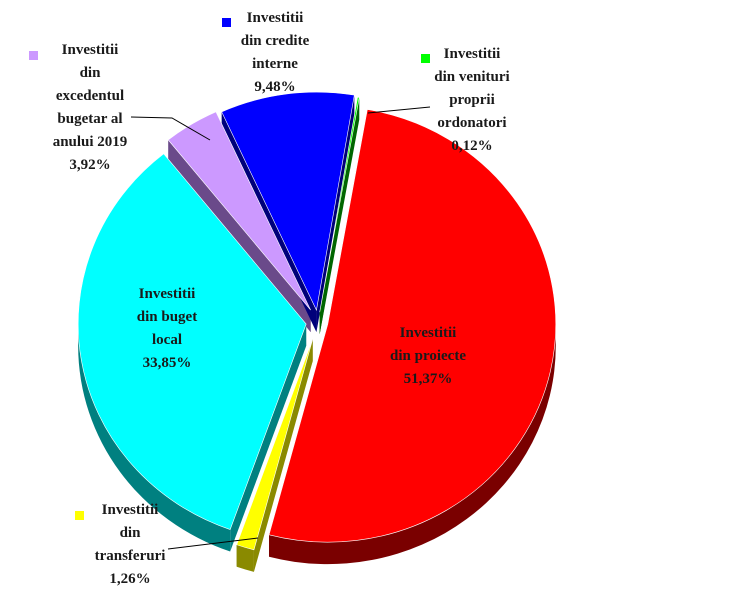 Image resolution: width=748 pixels, height=596 pixels. I want to click on slice-label-line-0-1: din proiecte, so click(428, 356).